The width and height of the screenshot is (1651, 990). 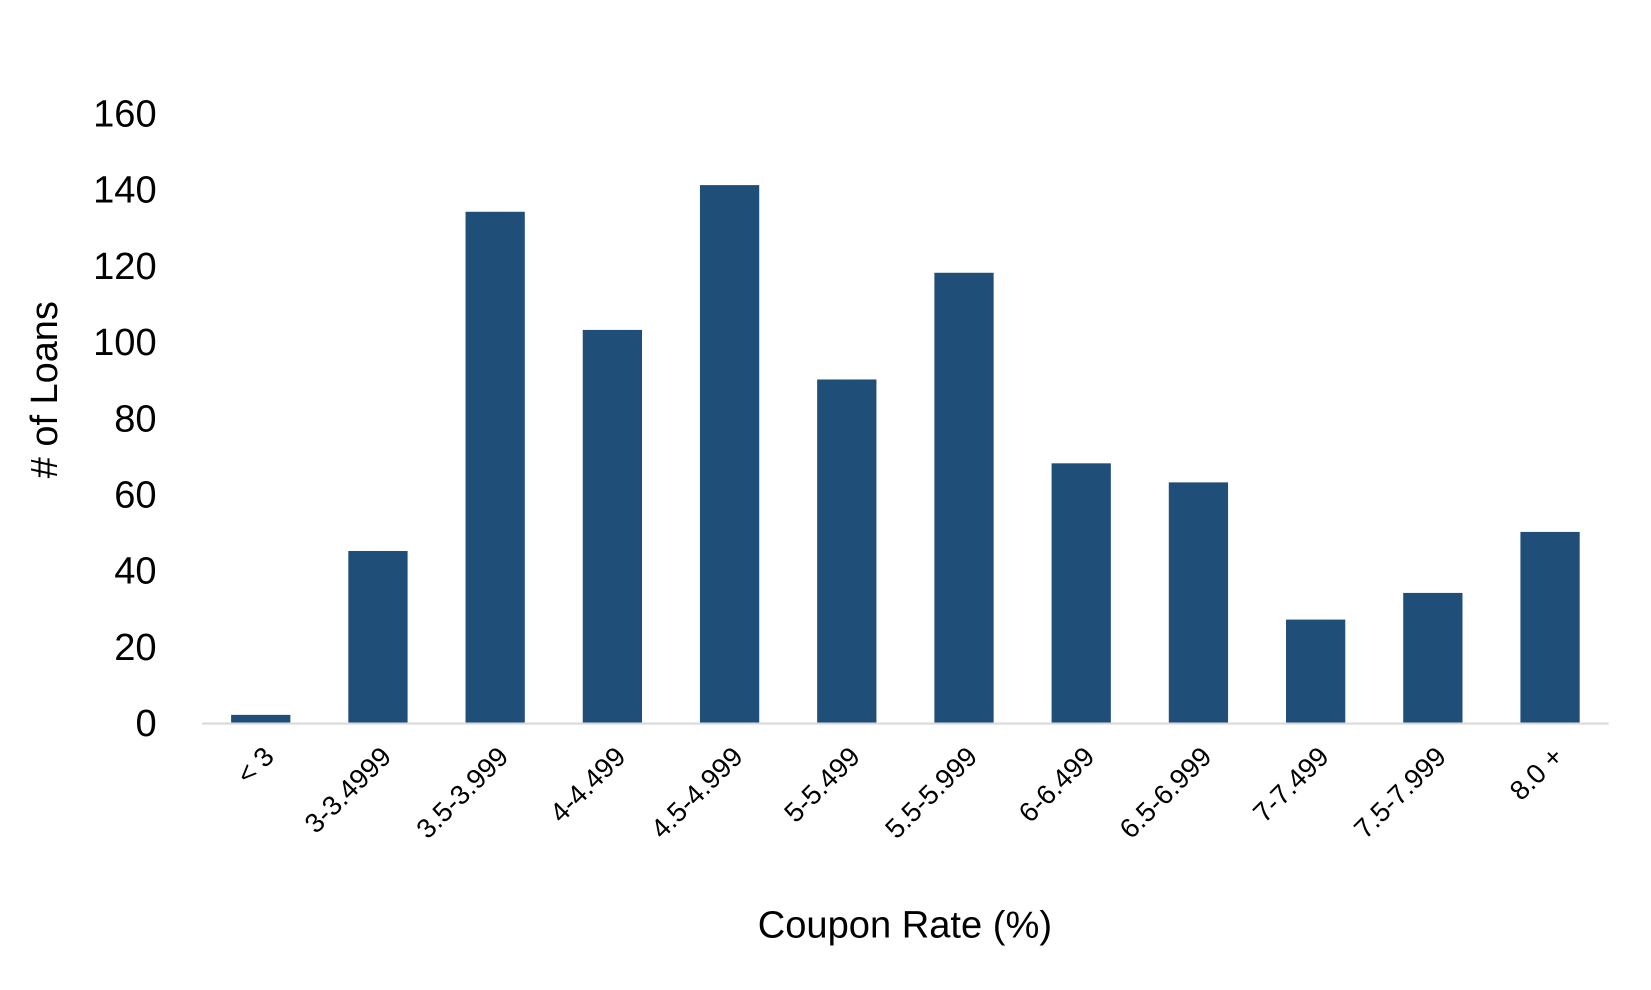 I want to click on x-tick-label: 7.5-7.999, so click(x=1400, y=793).